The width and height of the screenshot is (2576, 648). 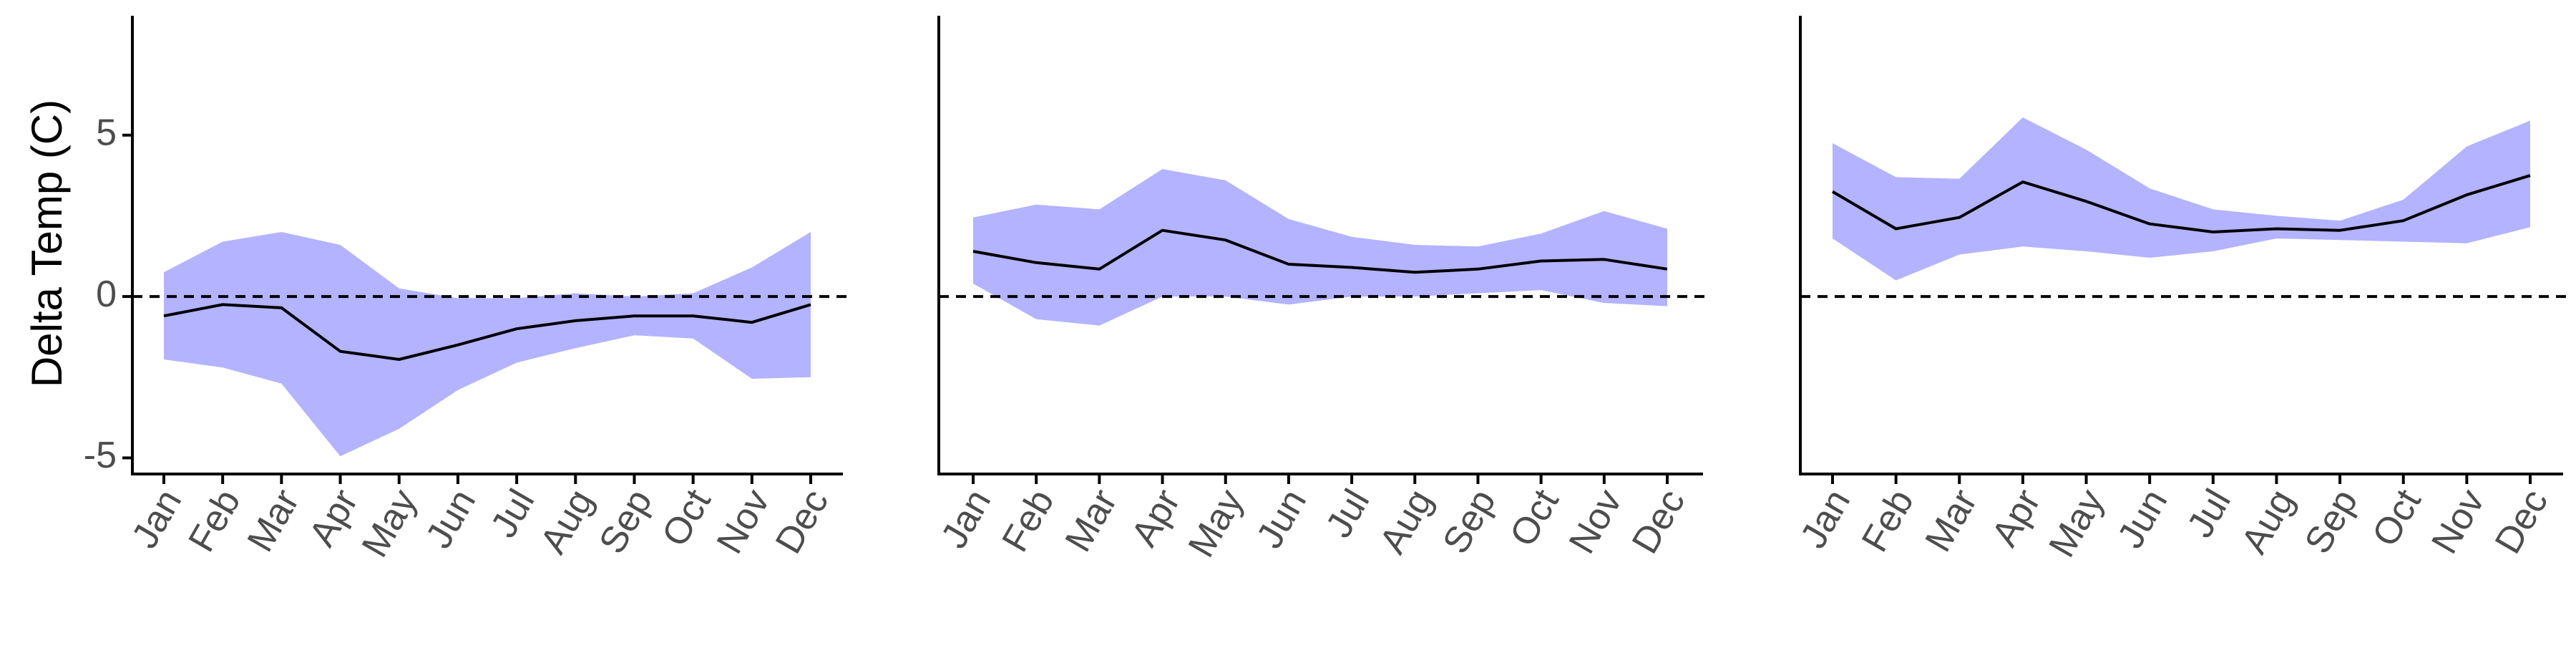 What do you see at coordinates (100, 455) in the screenshot?
I see `y-tick-label: -5` at bounding box center [100, 455].